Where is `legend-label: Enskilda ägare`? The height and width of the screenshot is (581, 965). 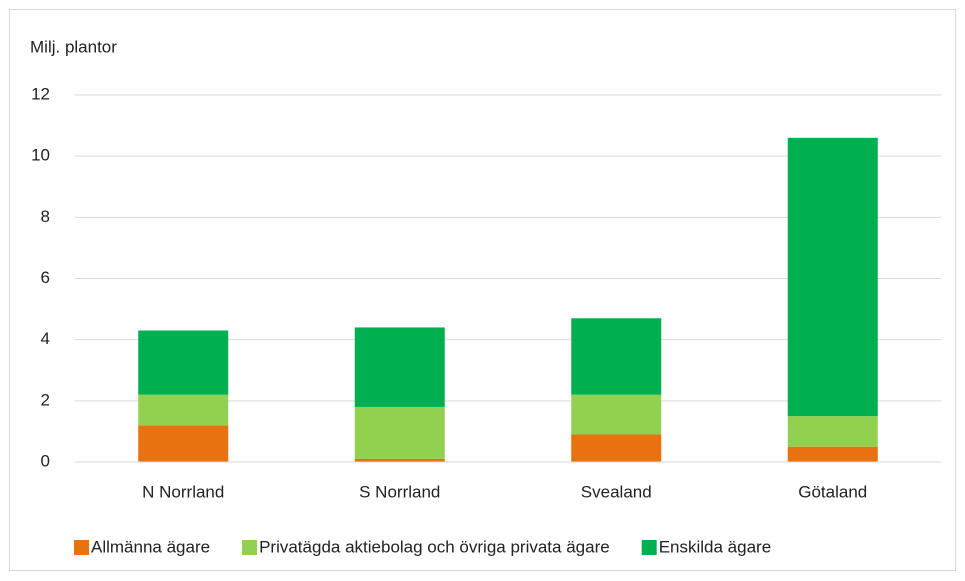
legend-label: Enskilda ägare is located at coordinates (715, 546).